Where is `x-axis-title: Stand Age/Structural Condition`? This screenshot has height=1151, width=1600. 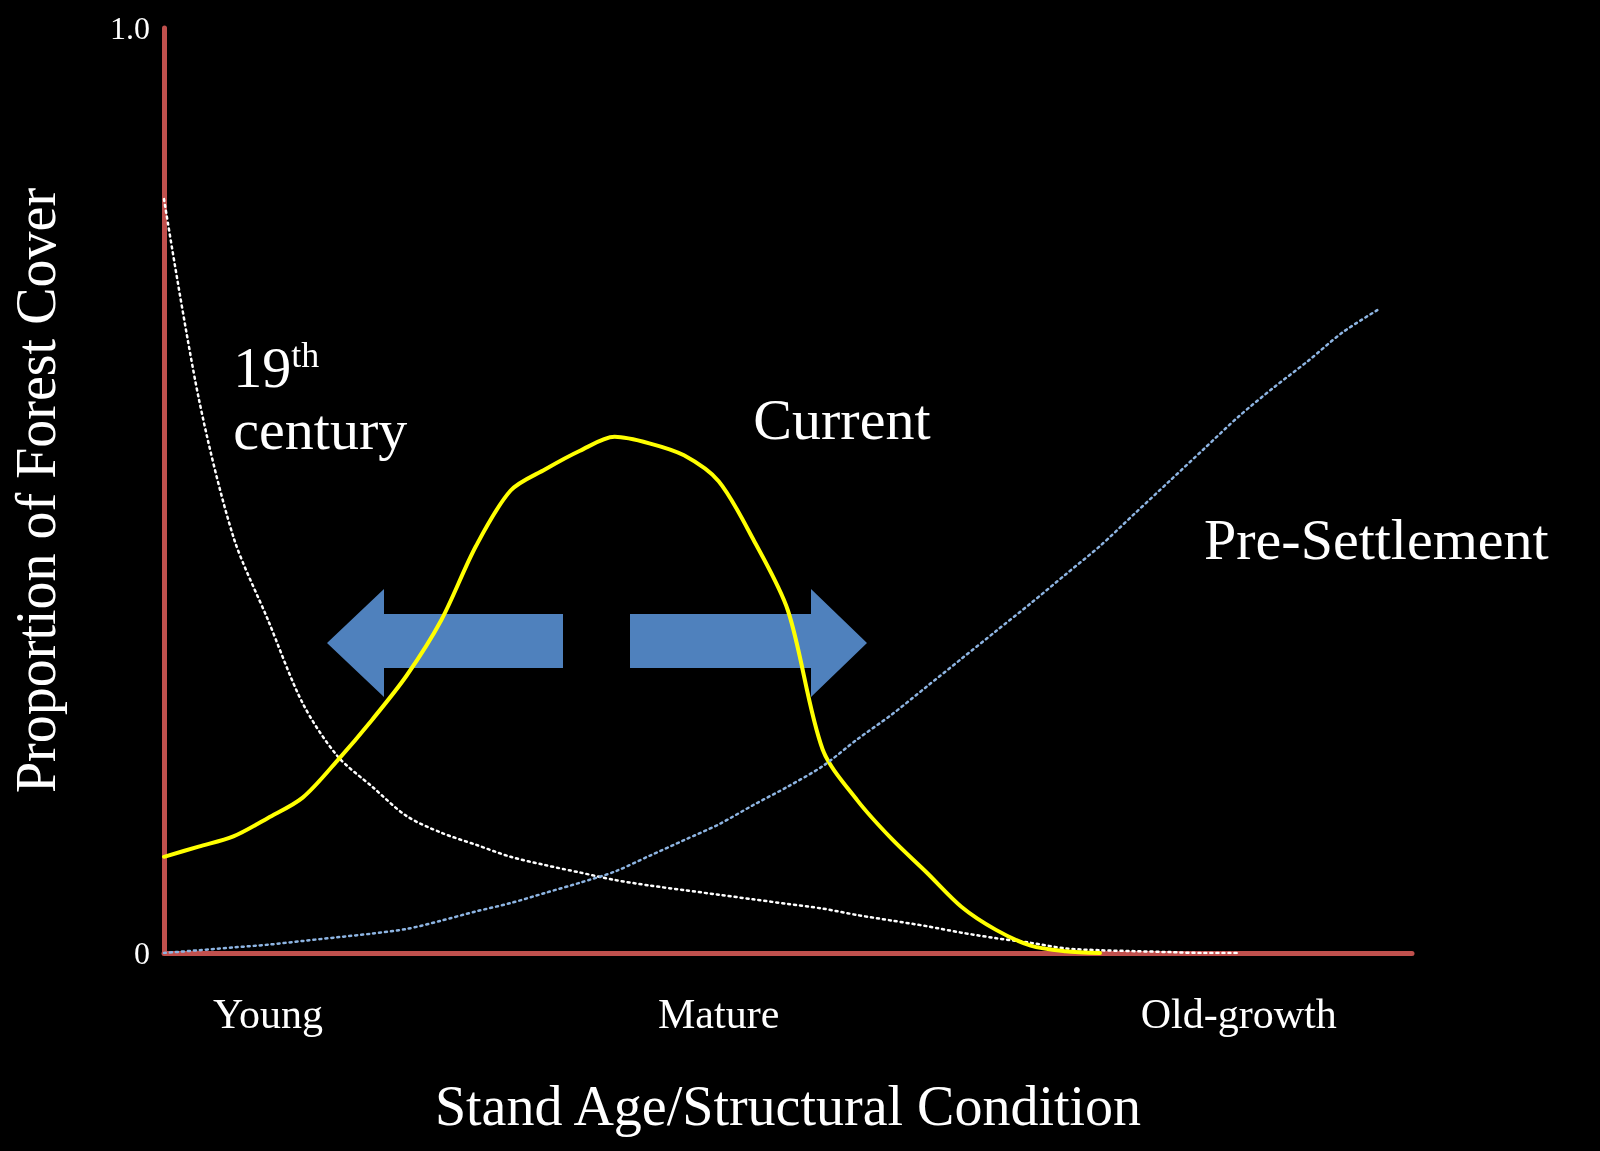
x-axis-title: Stand Age/Structural Condition is located at coordinates (788, 1106).